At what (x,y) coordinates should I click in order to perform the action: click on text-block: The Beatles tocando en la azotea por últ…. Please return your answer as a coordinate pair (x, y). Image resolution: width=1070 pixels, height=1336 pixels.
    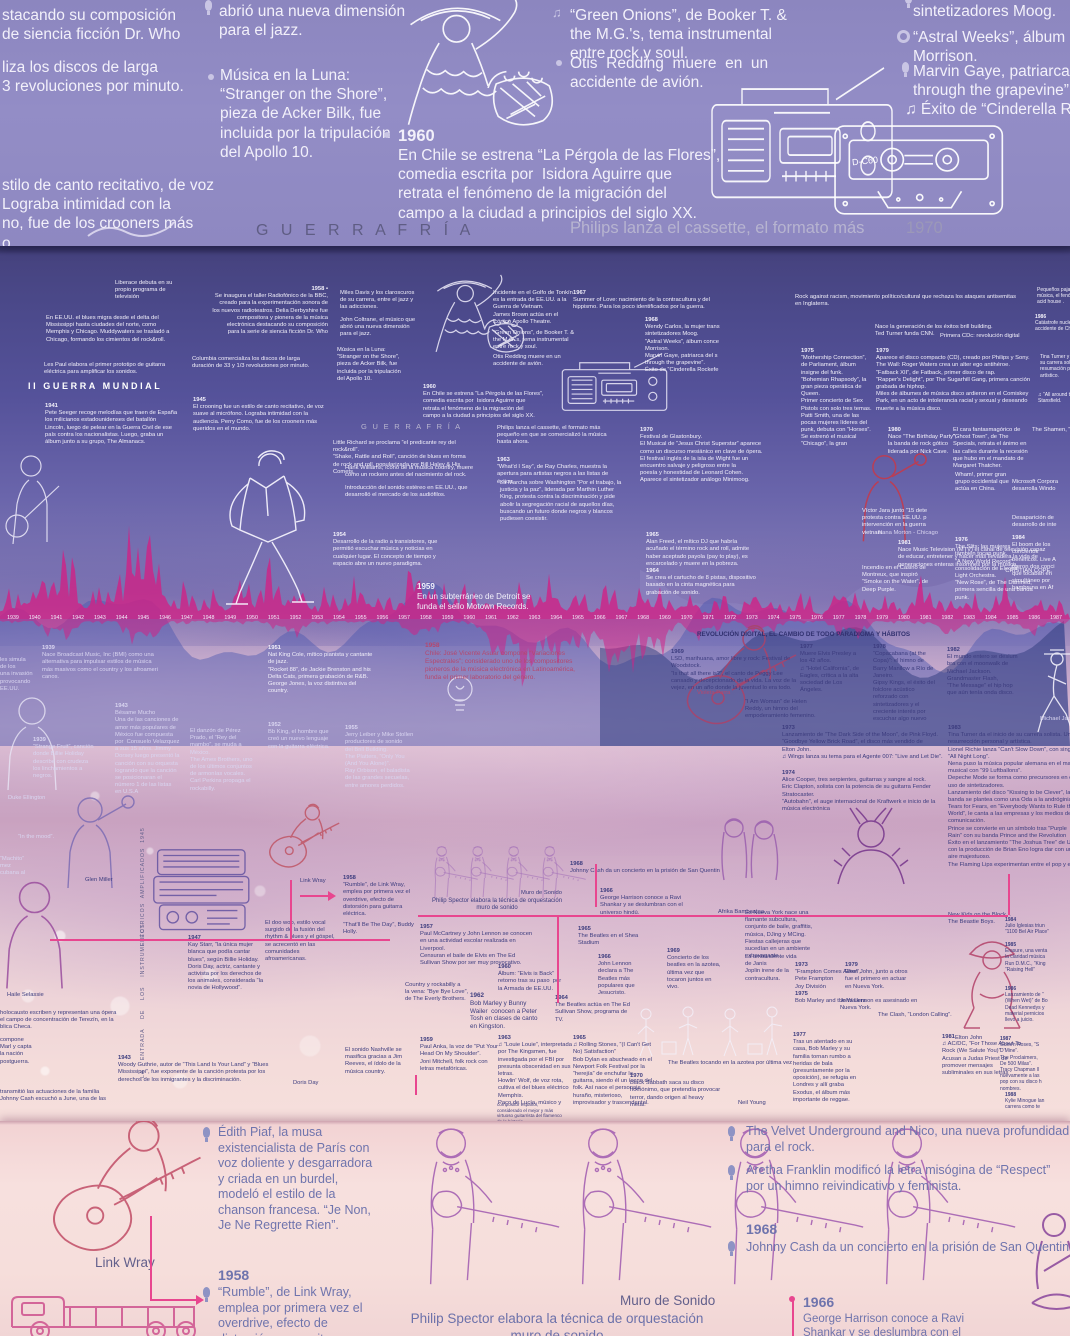
    Looking at the image, I should click on (730, 1063).